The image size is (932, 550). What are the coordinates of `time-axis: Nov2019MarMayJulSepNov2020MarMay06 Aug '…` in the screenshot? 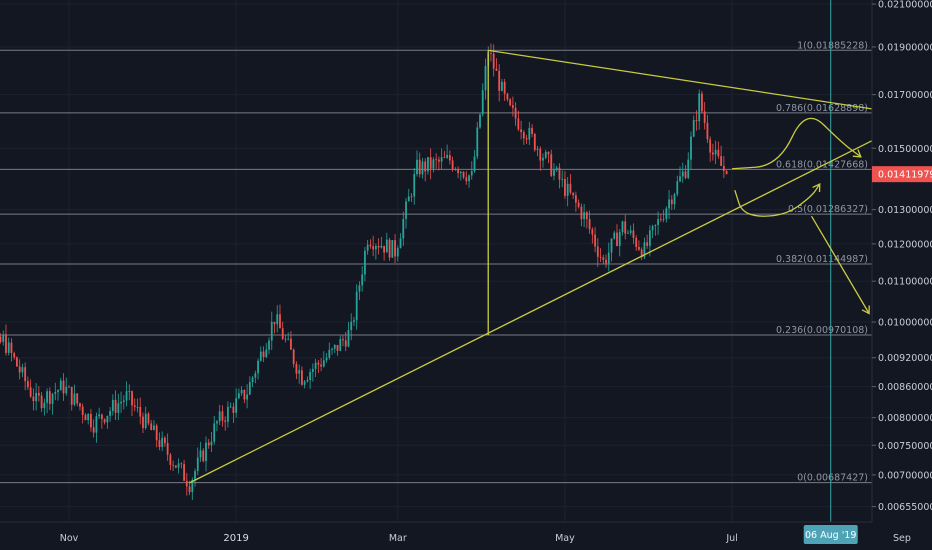 It's located at (466, 535).